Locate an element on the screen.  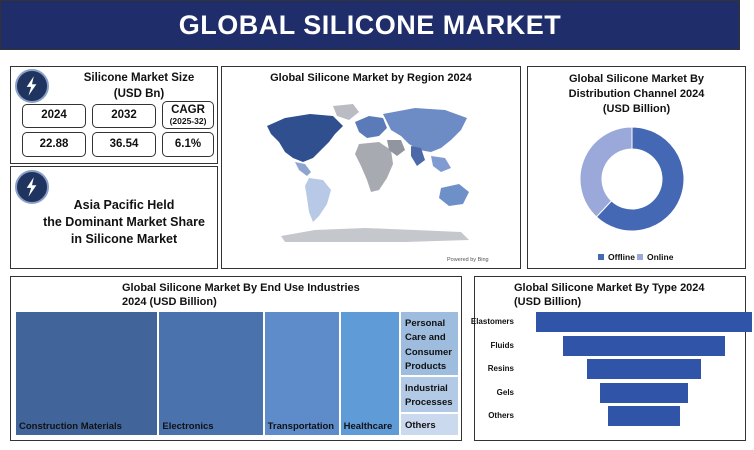
treemap-label-others: Others is located at coordinates (420, 425).